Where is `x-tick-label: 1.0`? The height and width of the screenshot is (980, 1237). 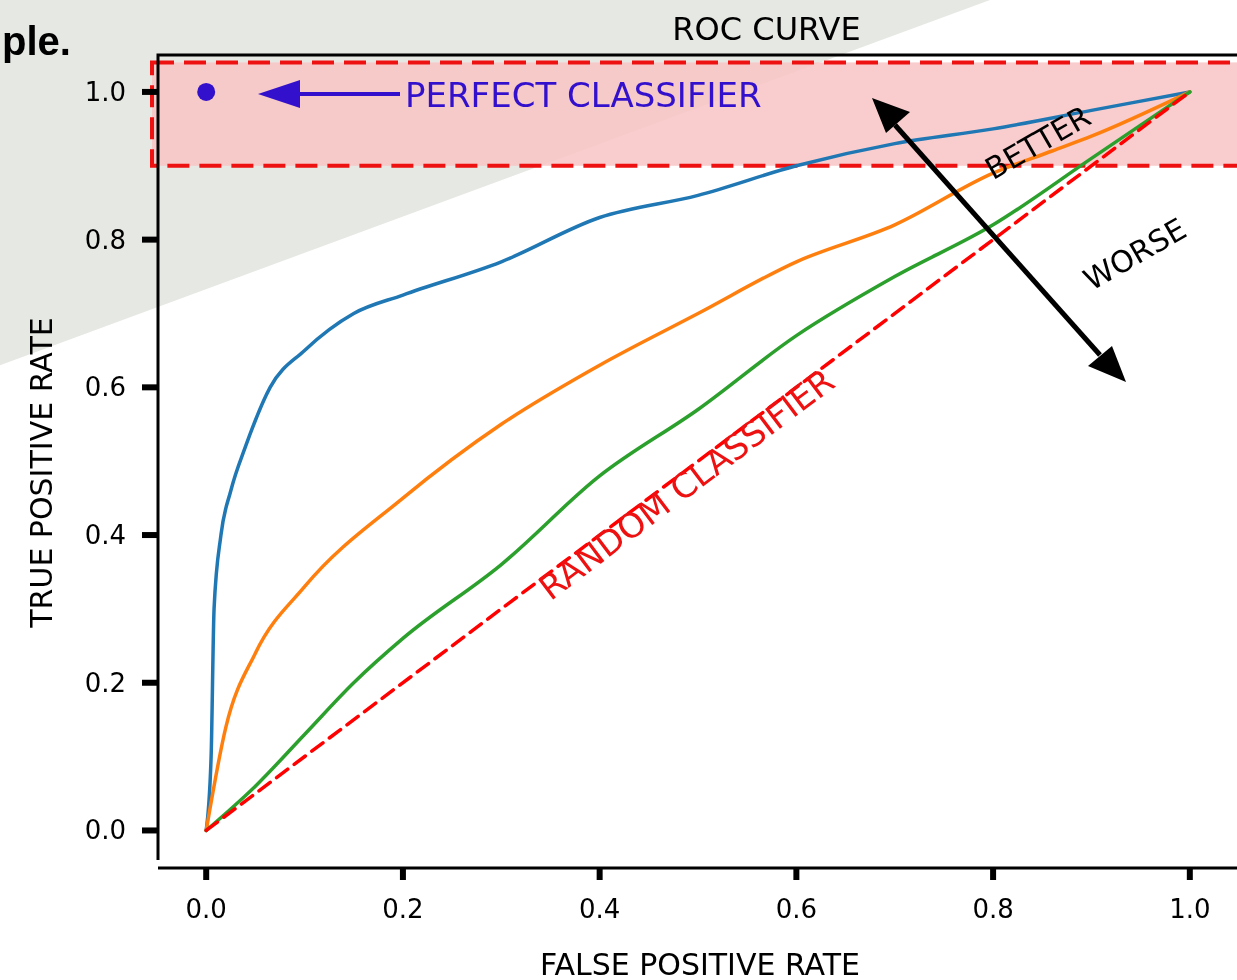
x-tick-label: 1.0 is located at coordinates (1190, 909).